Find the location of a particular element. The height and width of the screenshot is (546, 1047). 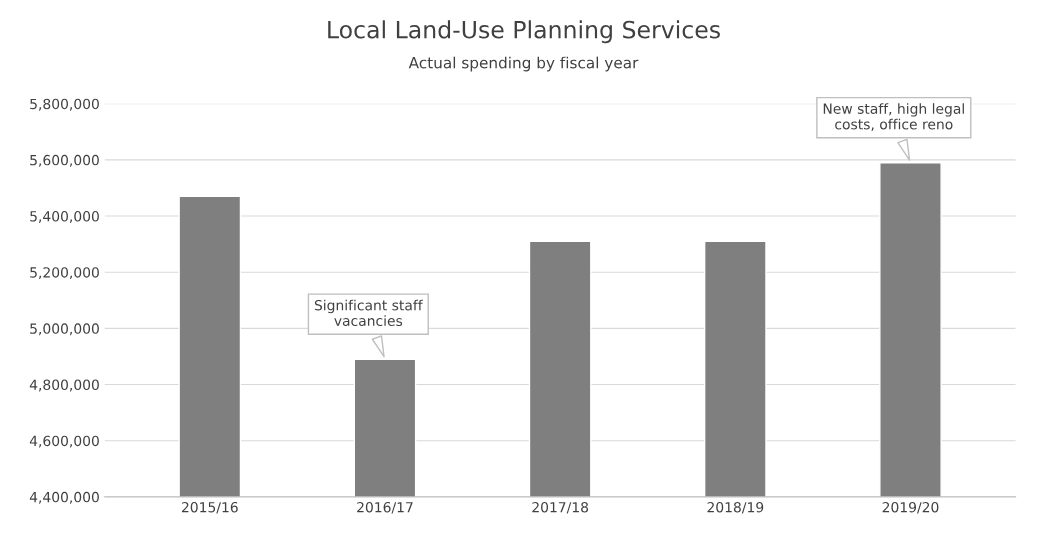

annotation: Significant staff vacancies is located at coordinates (368, 313).